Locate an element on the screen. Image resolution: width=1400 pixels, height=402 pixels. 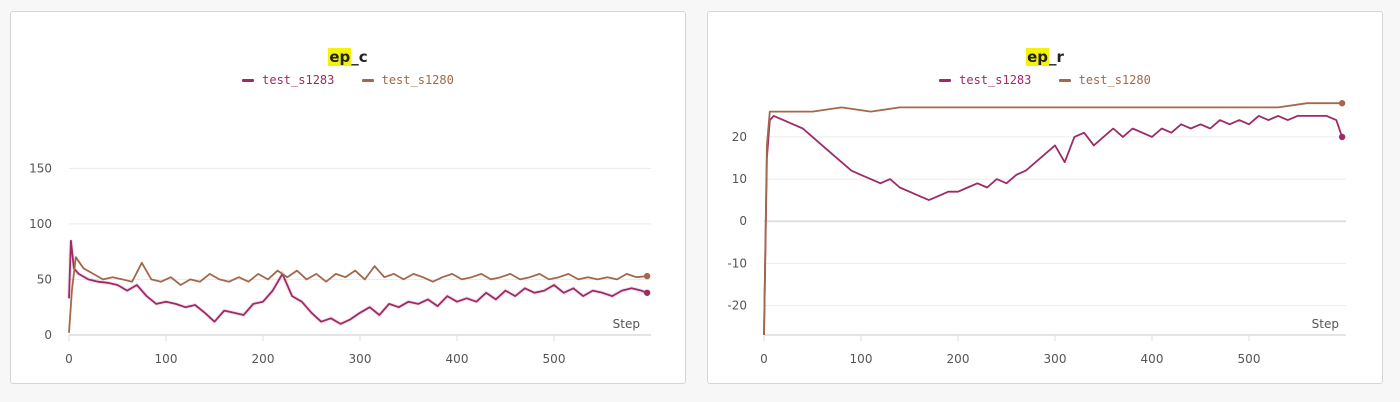
series-line-test-s1280 is located at coordinates (358, 294).